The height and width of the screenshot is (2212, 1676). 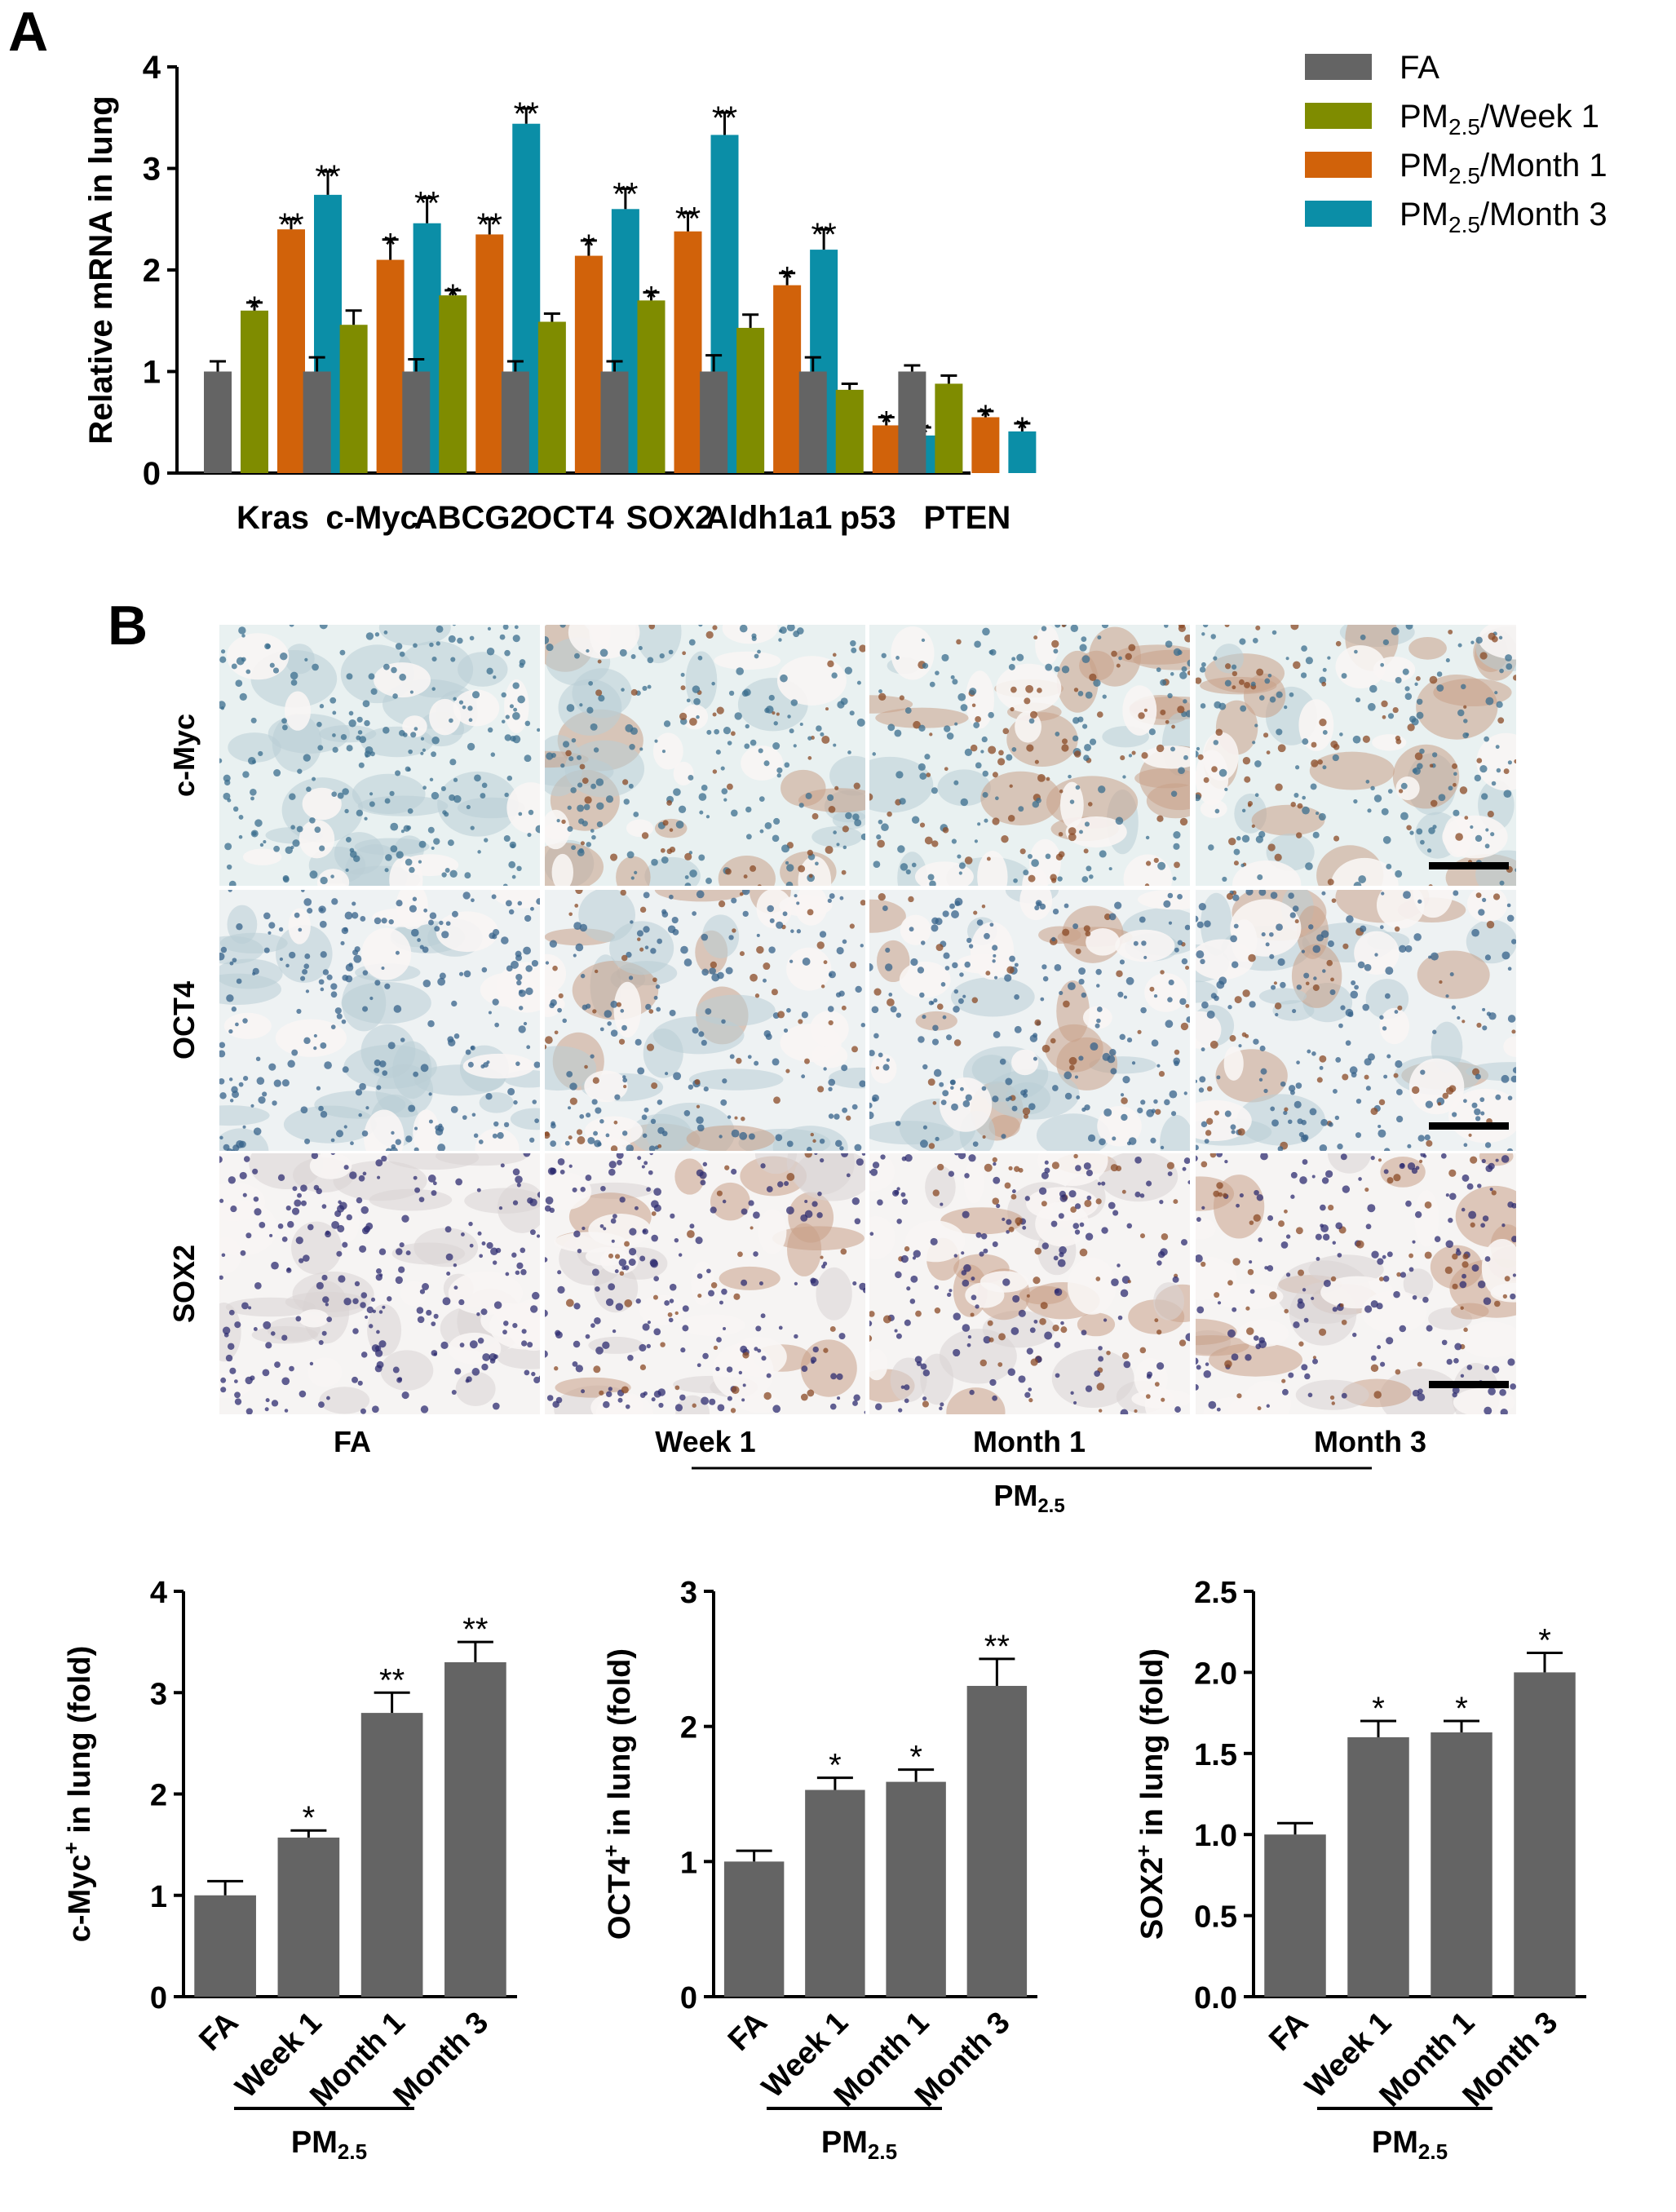 What do you see at coordinates (184, 1021) in the screenshot?
I see `row-label-oct4: OCT4` at bounding box center [184, 1021].